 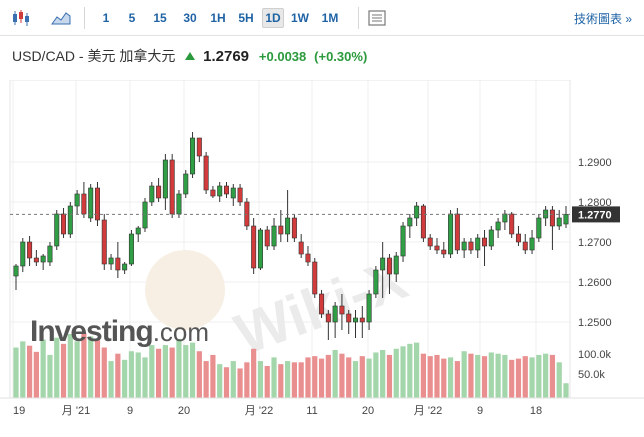 What do you see at coordinates (218, 18) in the screenshot?
I see `timeframe-button-1h: 1H` at bounding box center [218, 18].